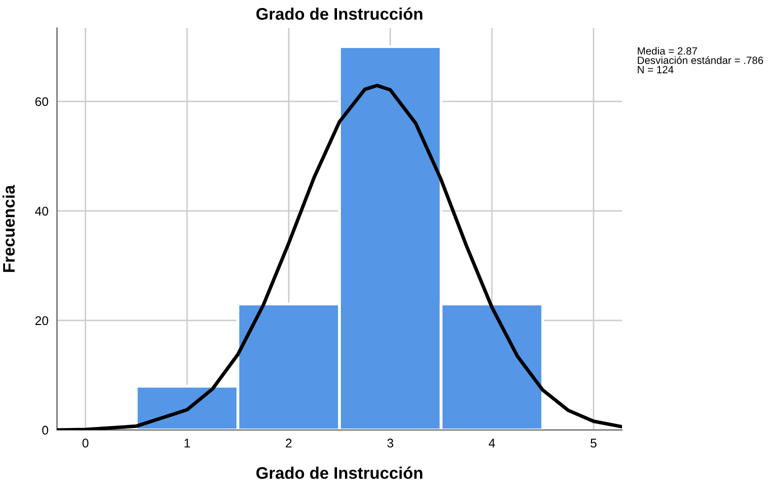 The image size is (771, 483). What do you see at coordinates (339, 13) in the screenshot?
I see `chart-title: Grado de Instrucción` at bounding box center [339, 13].